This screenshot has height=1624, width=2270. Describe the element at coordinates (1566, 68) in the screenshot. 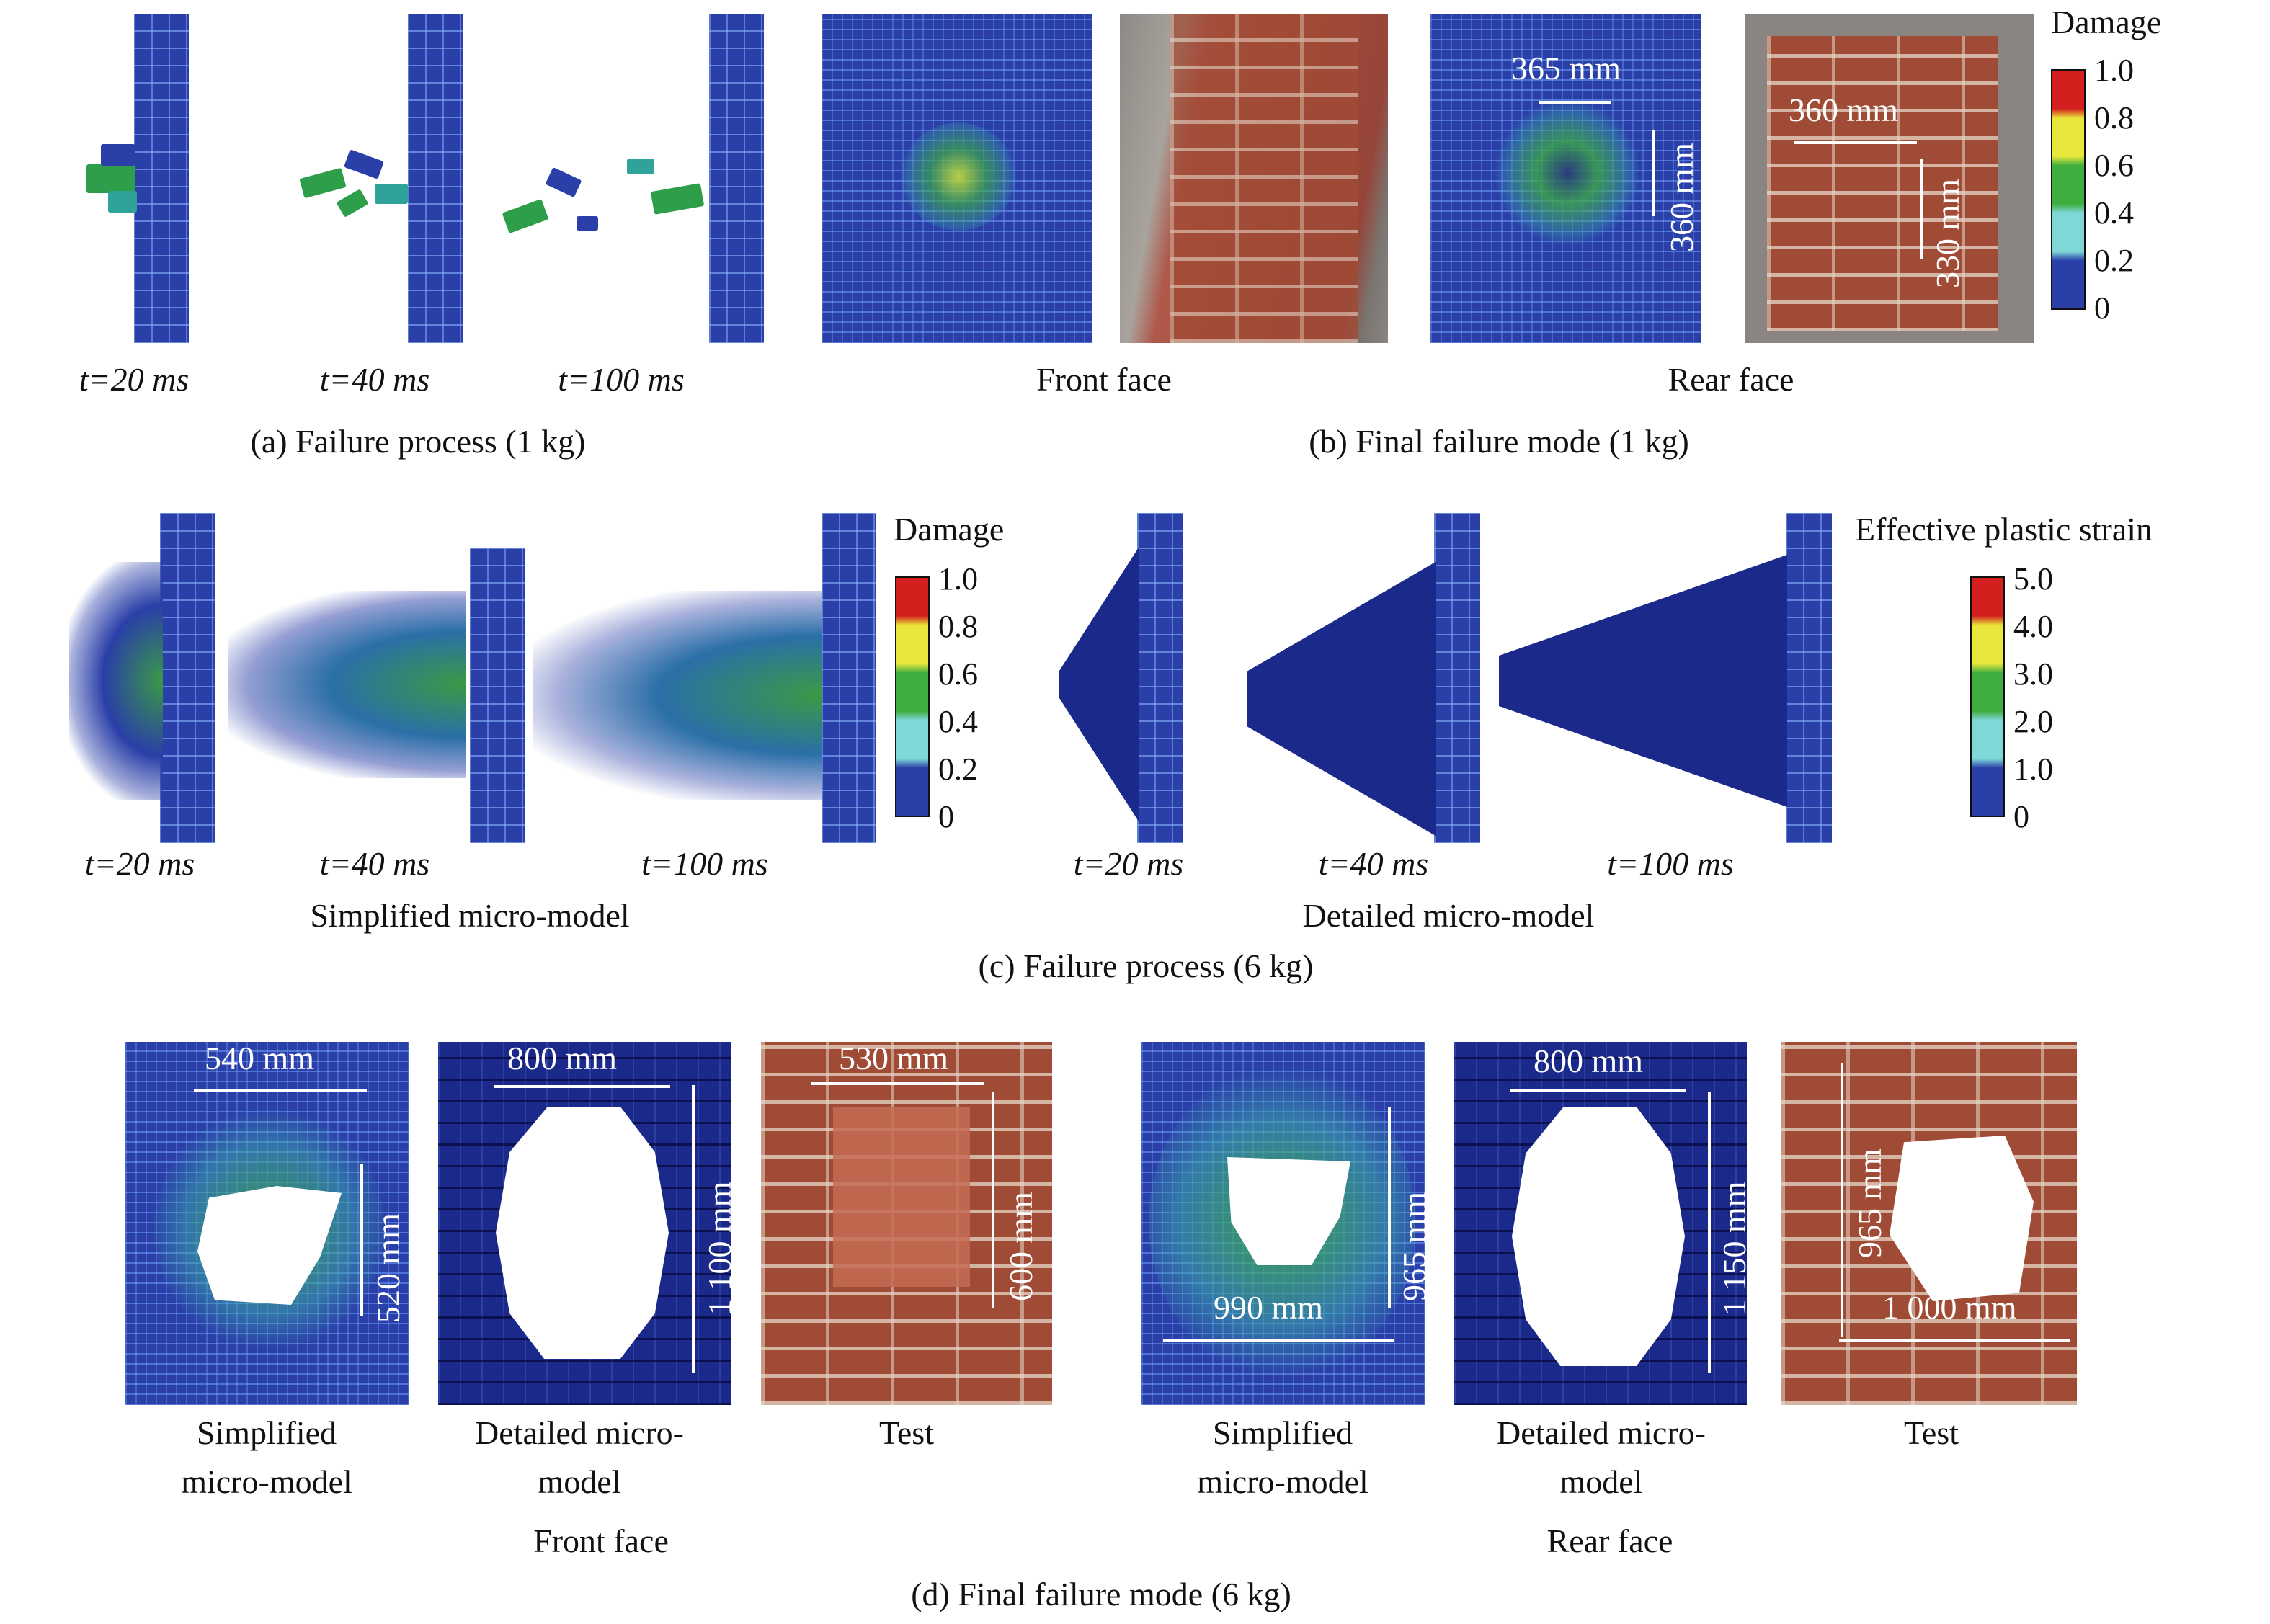

I see `dim-365: 365 mm` at that location.